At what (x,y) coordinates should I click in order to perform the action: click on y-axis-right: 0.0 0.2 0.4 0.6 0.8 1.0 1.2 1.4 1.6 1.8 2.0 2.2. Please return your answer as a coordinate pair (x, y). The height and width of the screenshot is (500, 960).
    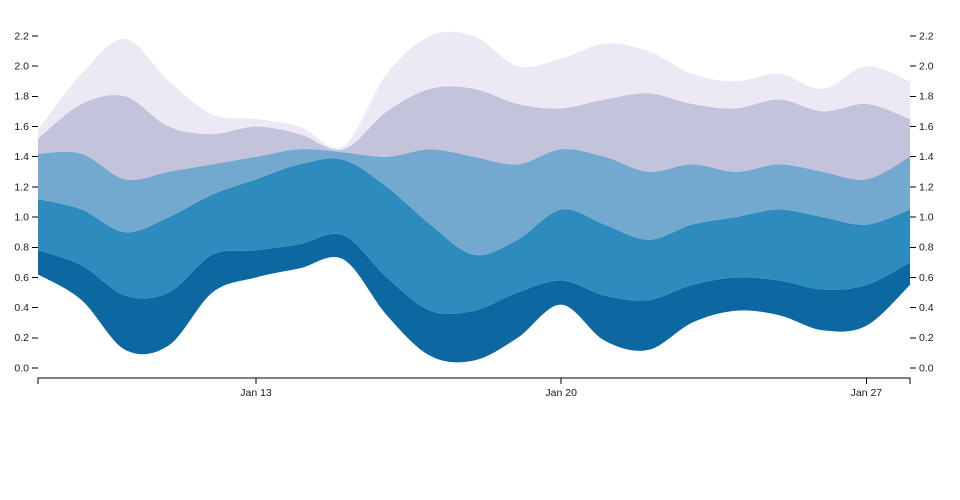
    Looking at the image, I should click on (922, 202).